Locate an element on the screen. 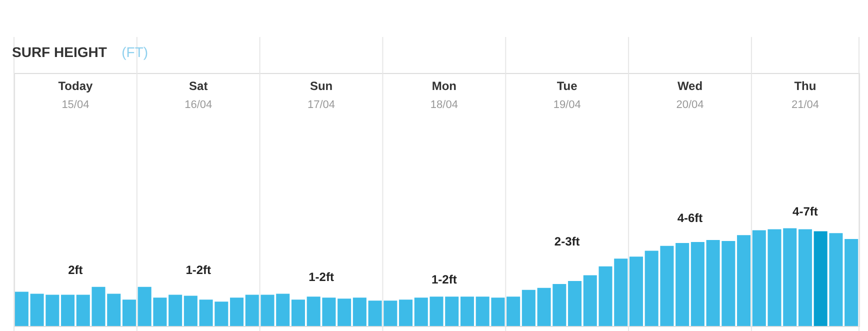 Image resolution: width=868 pixels, height=331 pixels. annotation: 2ft is located at coordinates (75, 269).